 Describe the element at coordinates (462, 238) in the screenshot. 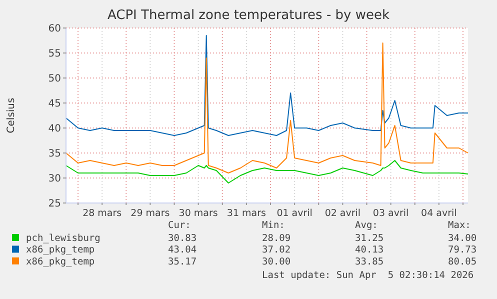

I see `text: 34.00` at that location.